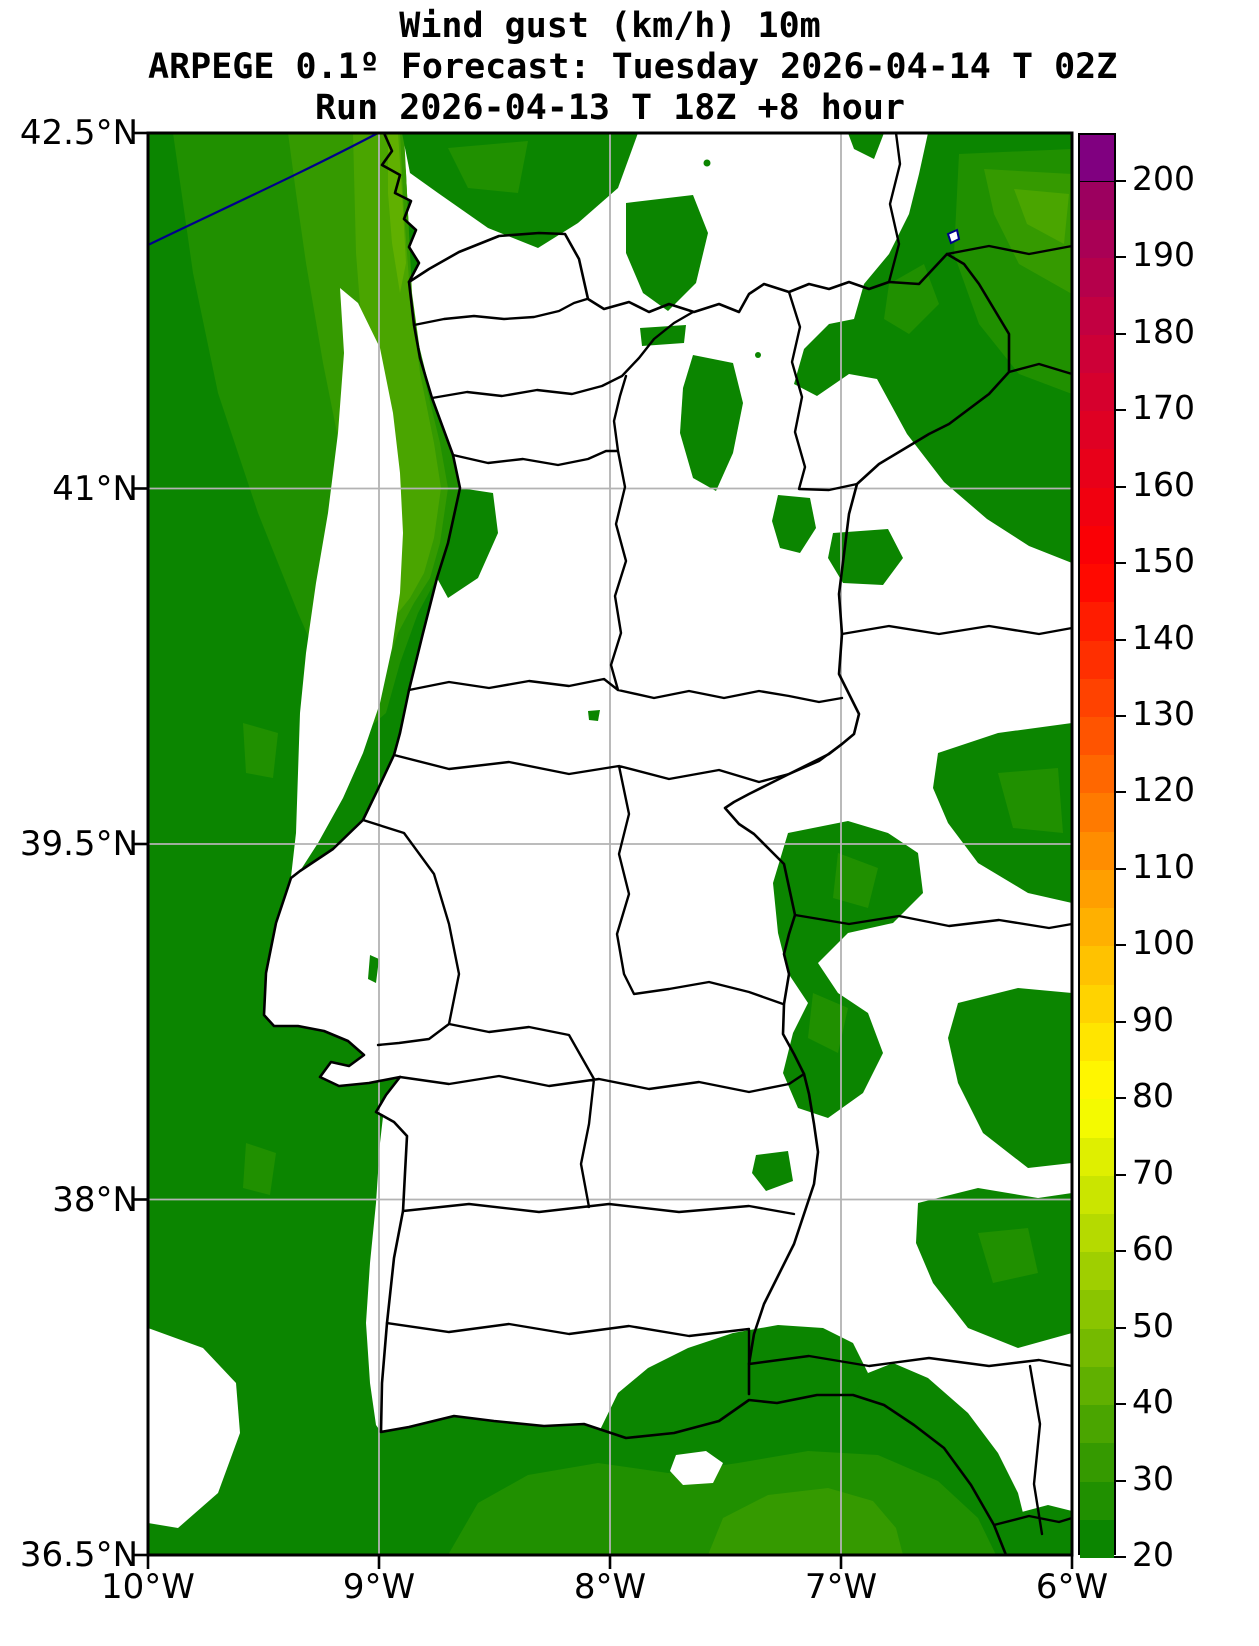 The width and height of the screenshot is (1259, 1646). What do you see at coordinates (1163, 331) in the screenshot?
I see `colorbar-tick-label: 180` at bounding box center [1163, 331].